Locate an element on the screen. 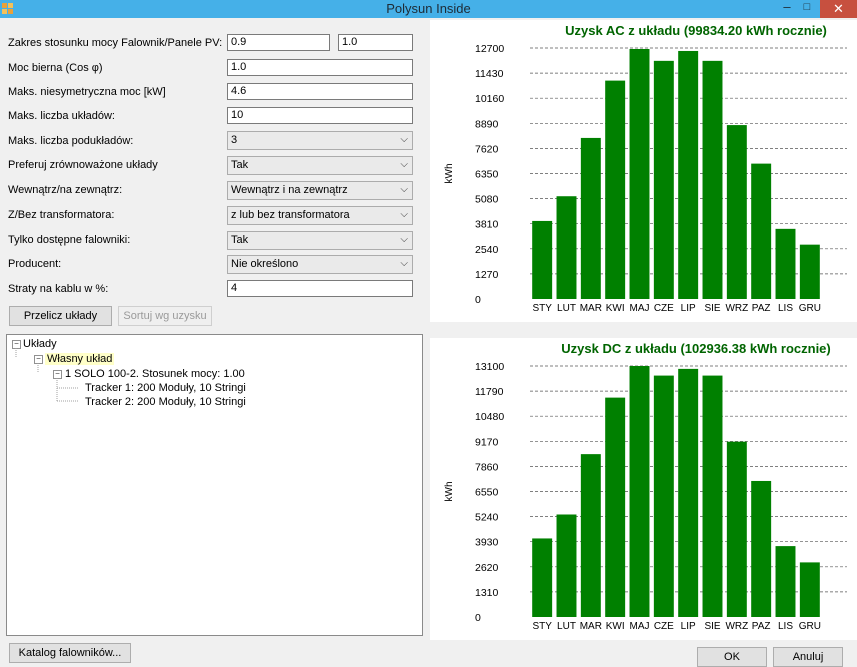 This screenshot has height=667, width=857. own-system-label: Własny układ is located at coordinates (80, 359).